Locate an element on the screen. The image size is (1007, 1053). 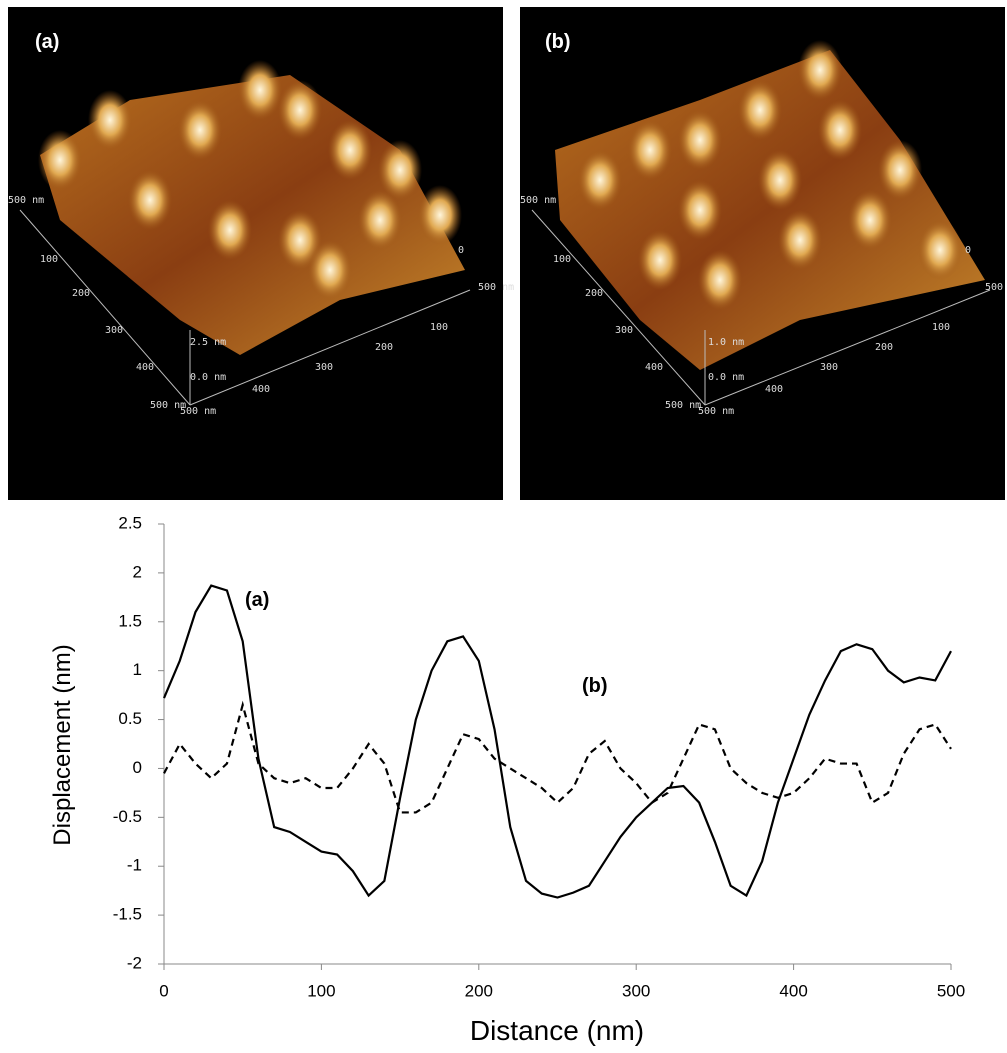
afm-axis-label: 1.0 nm is located at coordinates (726, 342).